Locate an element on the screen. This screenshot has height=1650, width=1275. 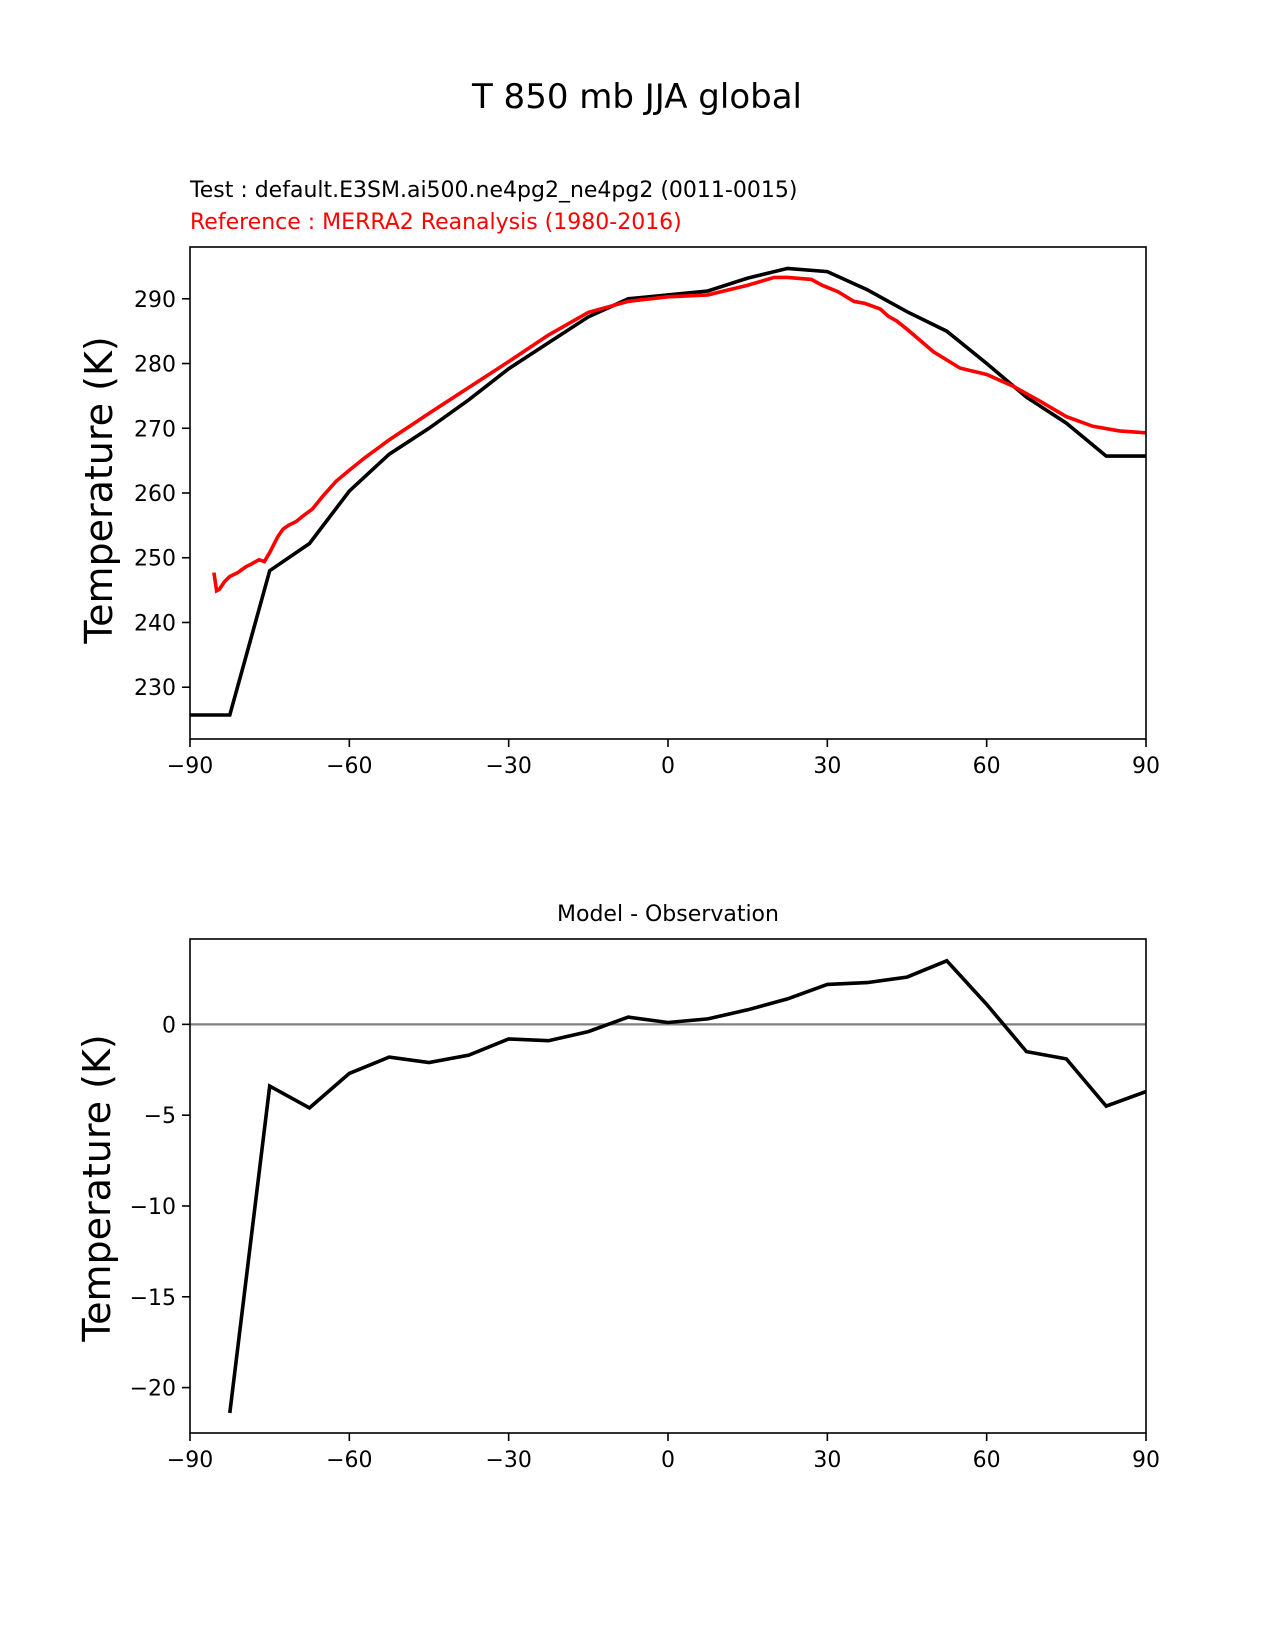
y-tick-label: −5 is located at coordinates (160, 1116).